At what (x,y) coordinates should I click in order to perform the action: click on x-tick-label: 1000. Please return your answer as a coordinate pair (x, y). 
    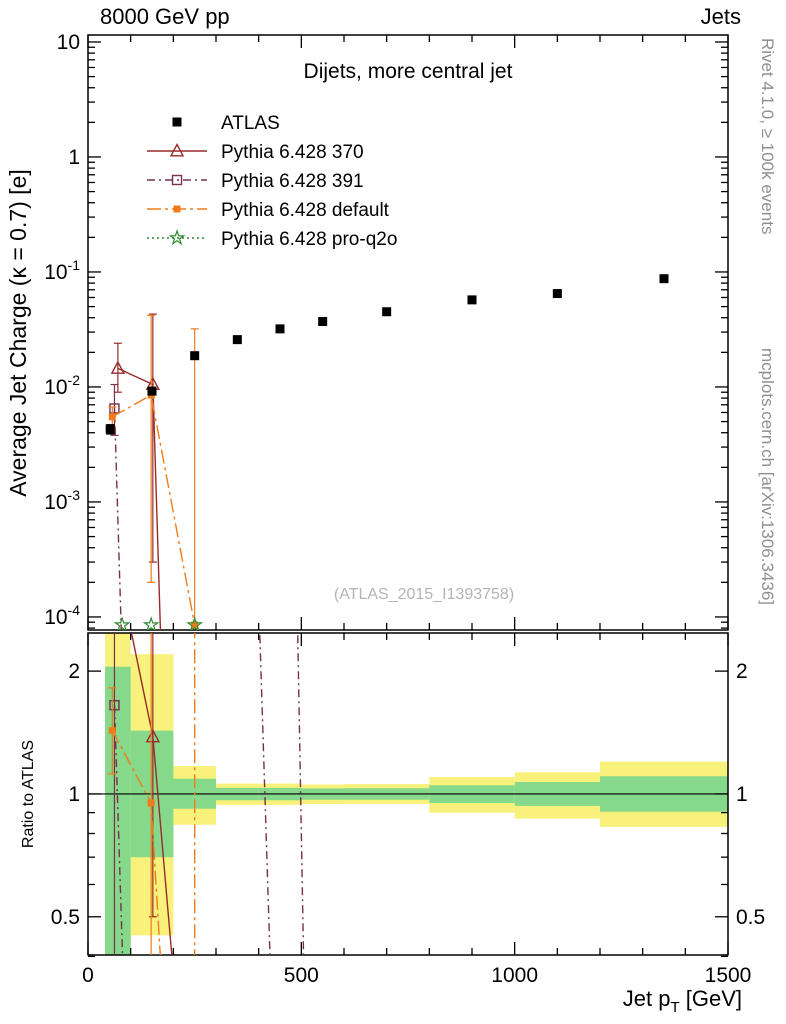
    Looking at the image, I should click on (514, 975).